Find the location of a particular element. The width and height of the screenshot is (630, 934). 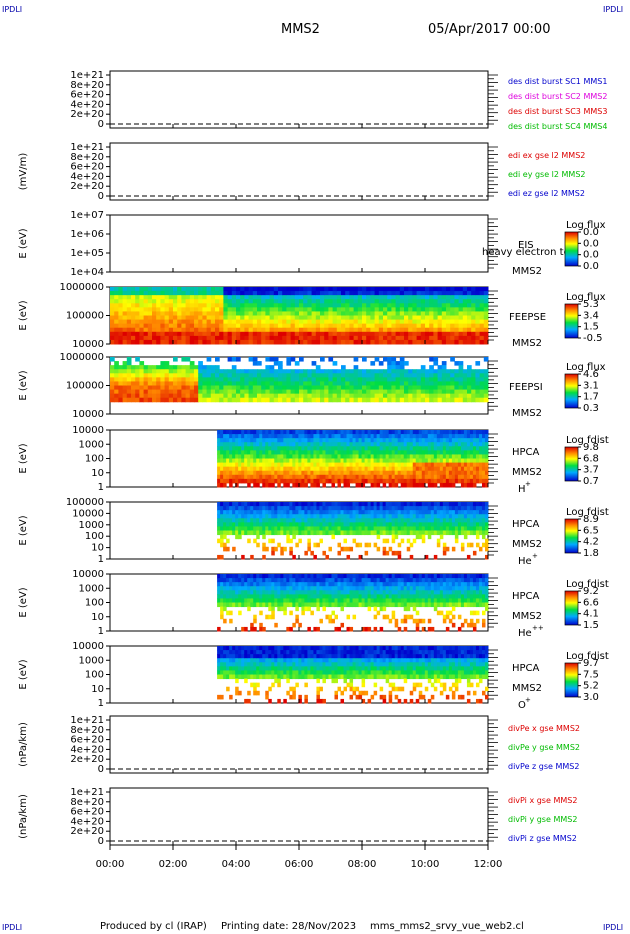

y-tick-label: 1000 is located at coordinates (91, 525).